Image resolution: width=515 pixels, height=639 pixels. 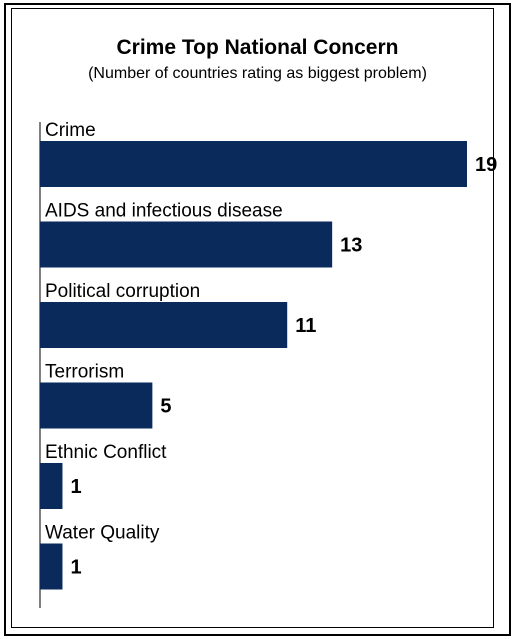 What do you see at coordinates (106, 452) in the screenshot?
I see `category-label: Ethnic Conflict` at bounding box center [106, 452].